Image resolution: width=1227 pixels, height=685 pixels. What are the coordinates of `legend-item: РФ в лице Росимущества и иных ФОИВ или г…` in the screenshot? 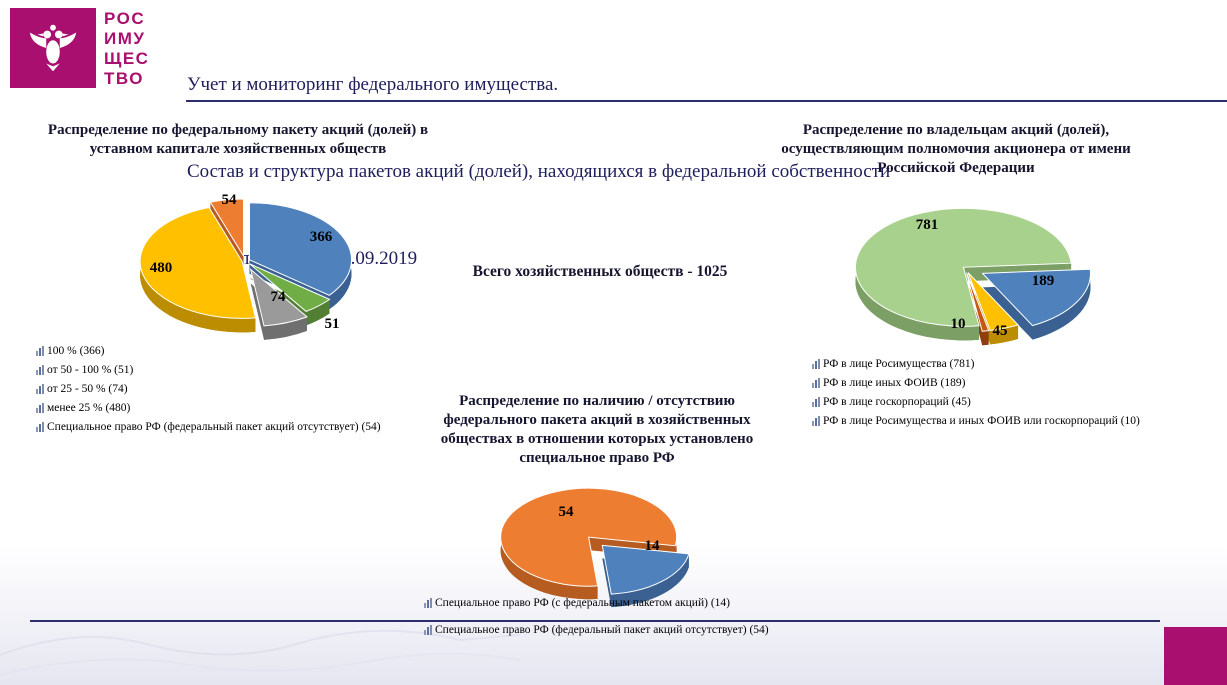 It's located at (976, 421).